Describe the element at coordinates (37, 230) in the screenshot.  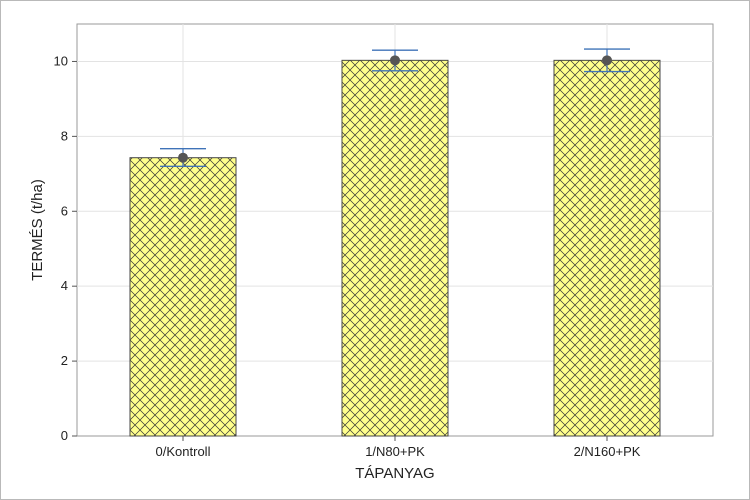
I see `y-axis-title: TERMÉS (t/ha)` at that location.